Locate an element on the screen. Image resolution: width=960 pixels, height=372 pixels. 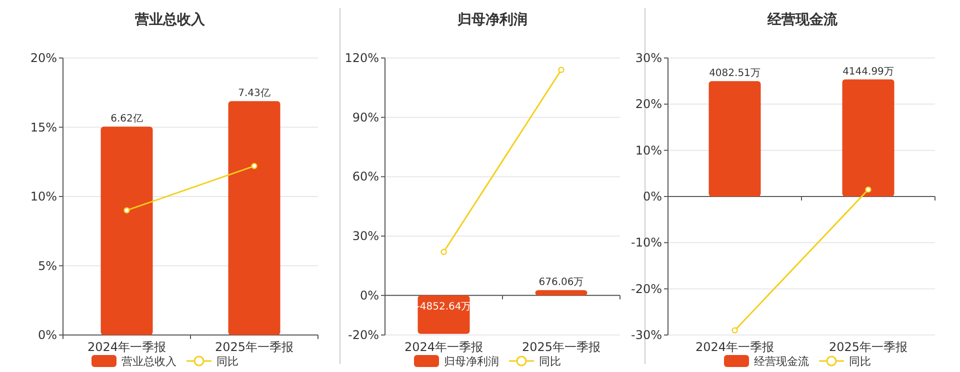
data-label: 4144.99万 is located at coordinates (868, 72).